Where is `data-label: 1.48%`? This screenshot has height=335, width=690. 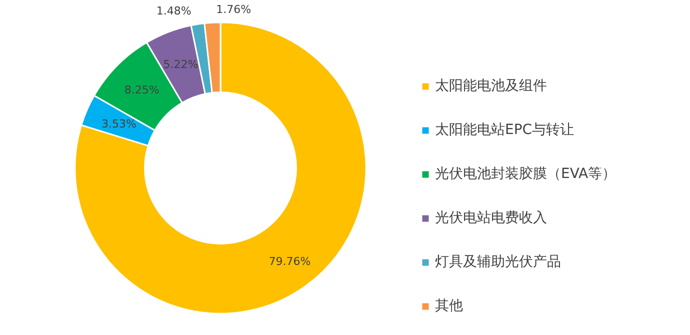 data-label: 1.48% is located at coordinates (174, 11).